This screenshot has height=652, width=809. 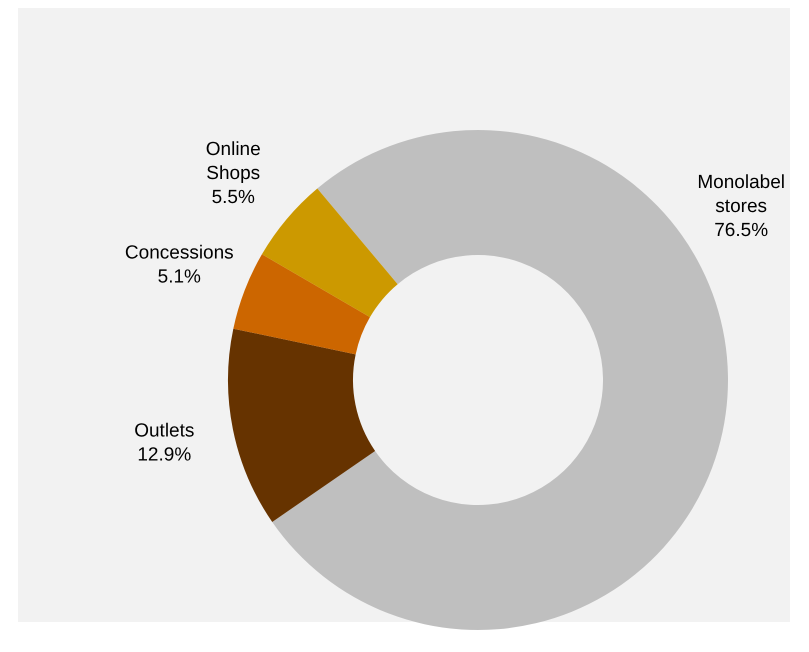 I want to click on data-label: 76.5%, so click(x=741, y=231).